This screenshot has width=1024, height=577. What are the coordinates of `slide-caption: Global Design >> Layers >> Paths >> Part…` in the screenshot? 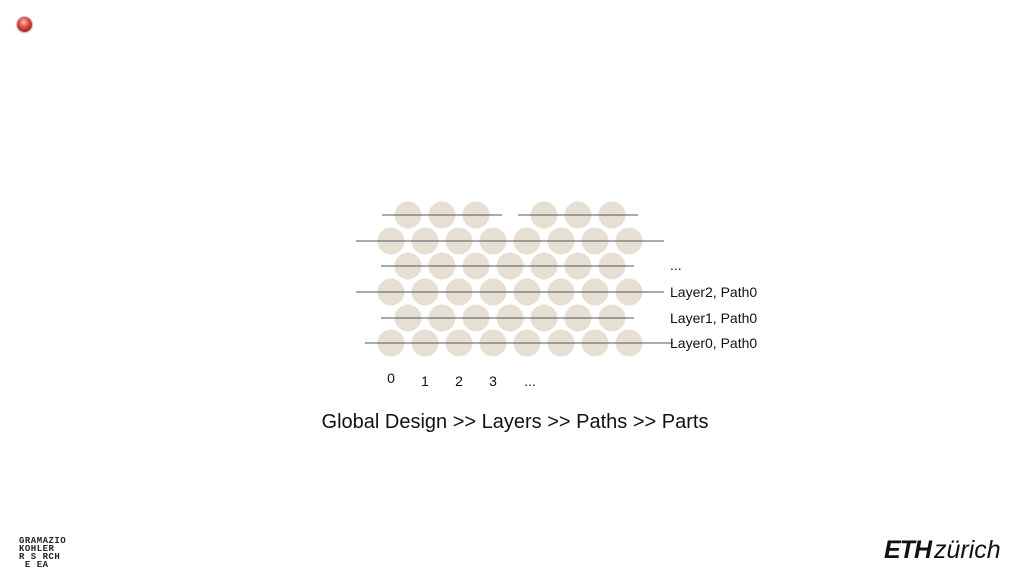 It's located at (515, 422).